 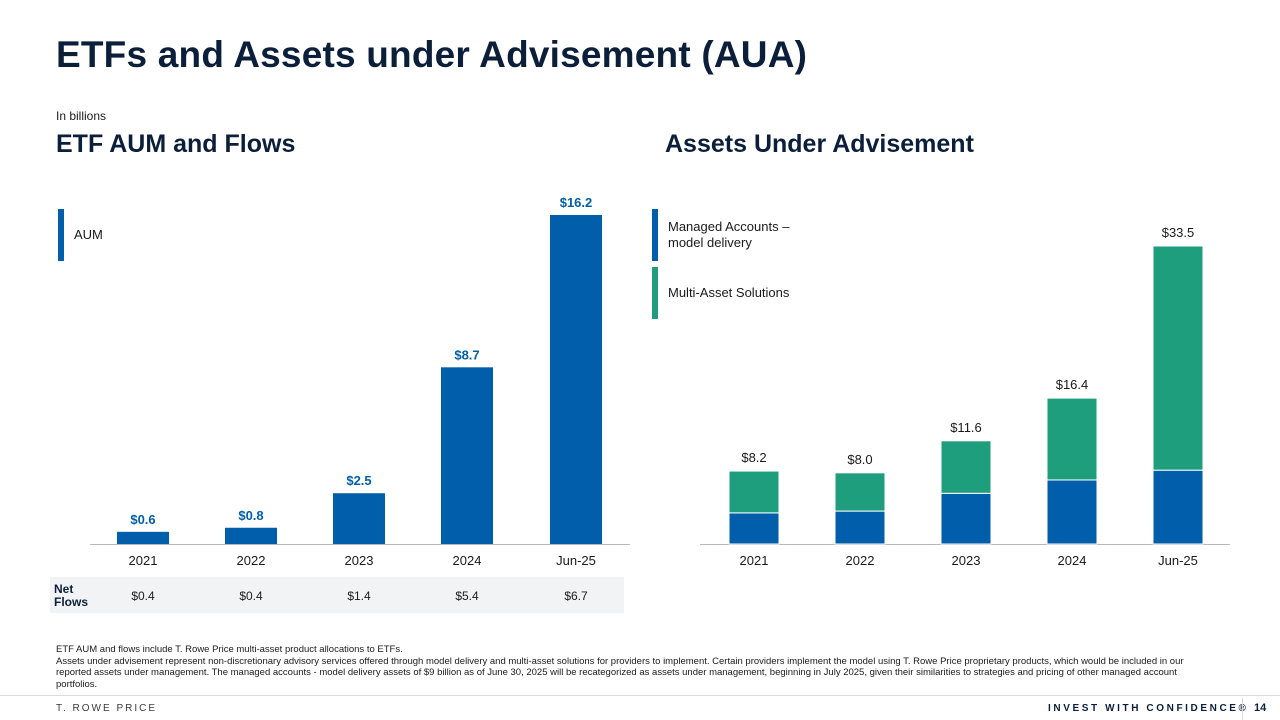 I want to click on etf-tick-label: Jun-25, so click(x=576, y=560).